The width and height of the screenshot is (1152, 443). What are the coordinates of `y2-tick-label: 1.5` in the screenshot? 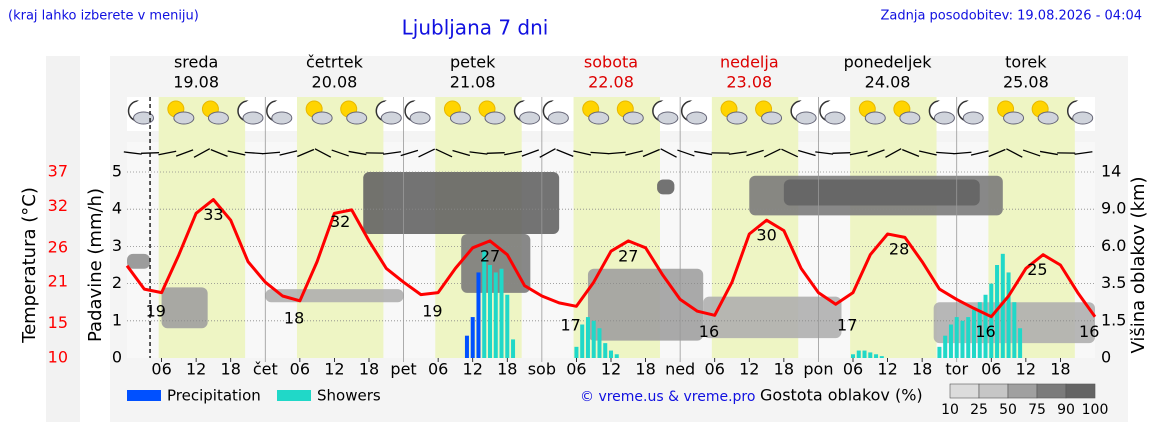 It's located at (1113, 319).